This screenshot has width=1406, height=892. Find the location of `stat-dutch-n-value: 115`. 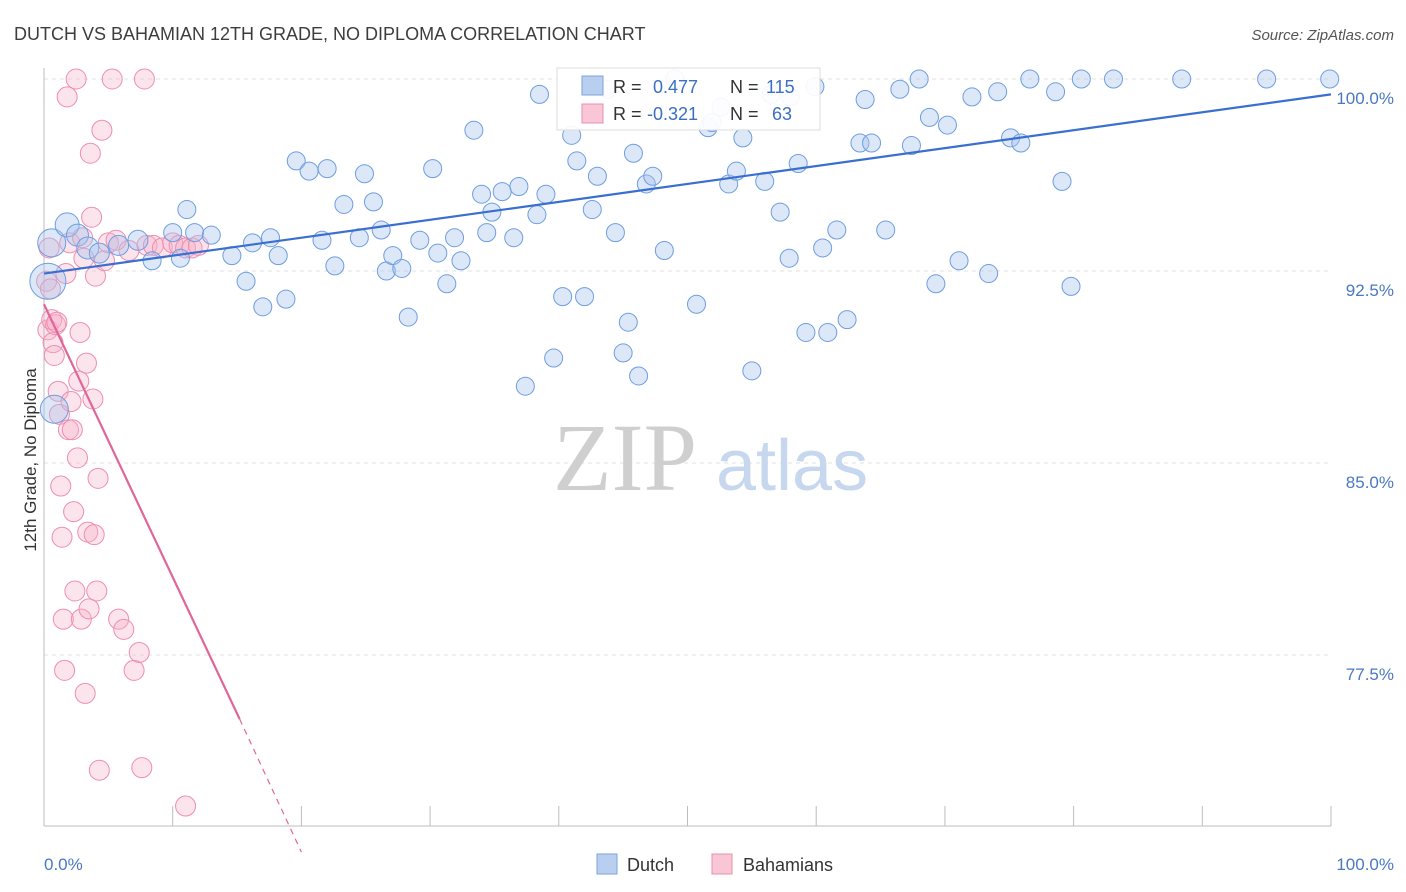

stat-dutch-n-value: 115 is located at coordinates (780, 87).